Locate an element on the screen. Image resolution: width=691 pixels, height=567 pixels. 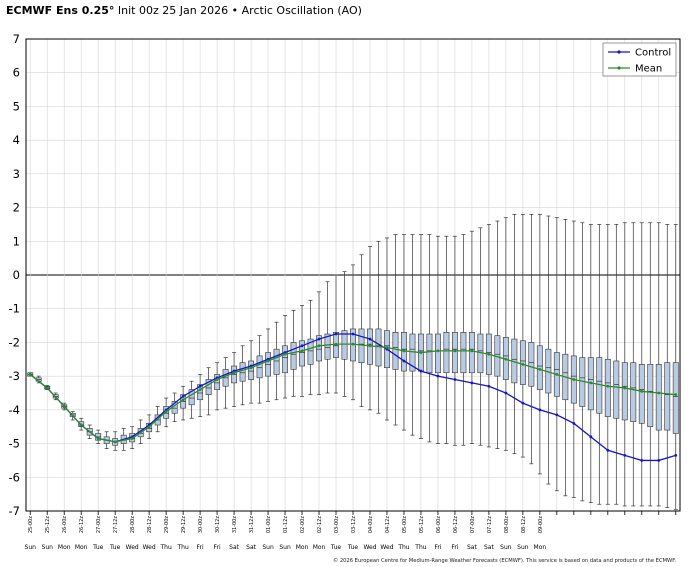
x-date-label: 27-00z is located at coordinates (99, 525).